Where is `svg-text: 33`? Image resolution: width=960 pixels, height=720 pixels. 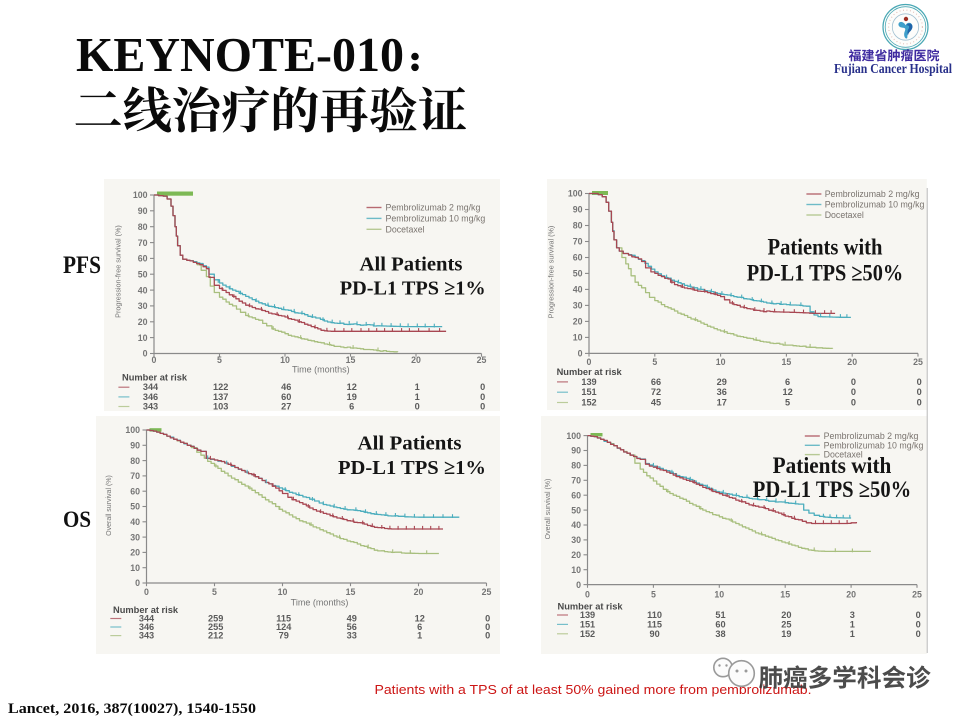
svg-text: 33 is located at coordinates (352, 636).